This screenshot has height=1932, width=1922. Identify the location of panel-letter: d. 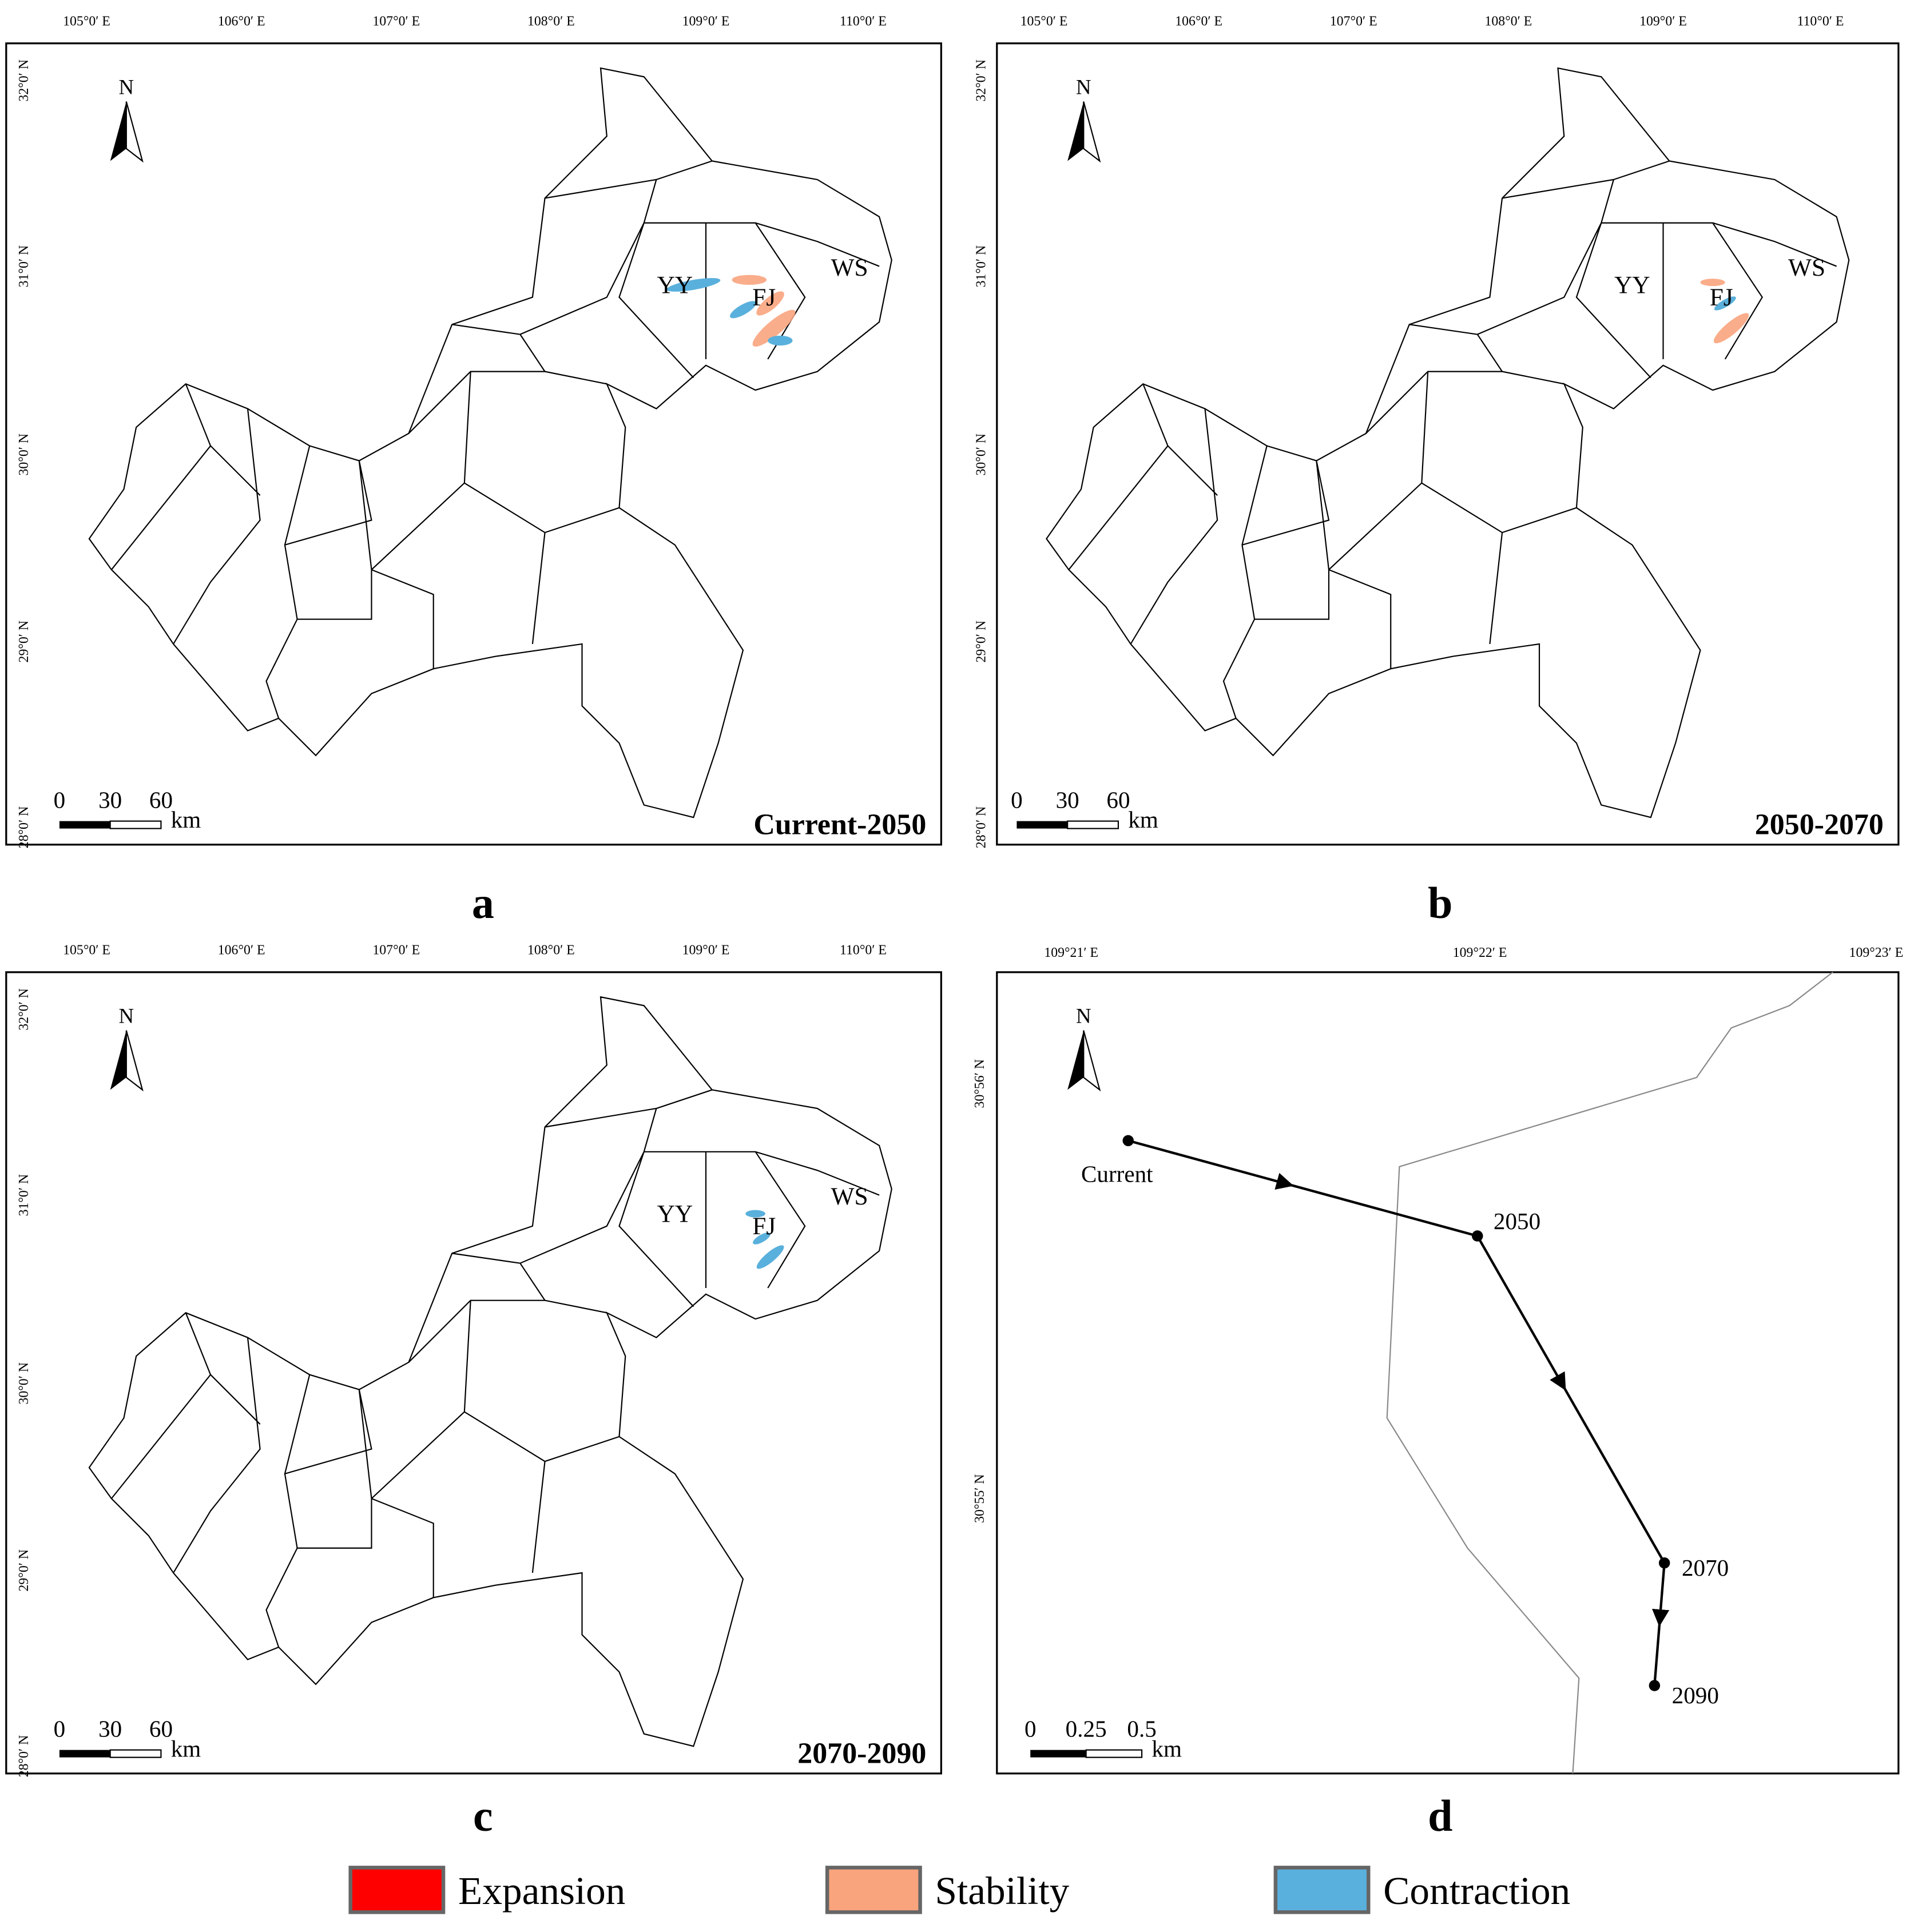
(1440, 1815).